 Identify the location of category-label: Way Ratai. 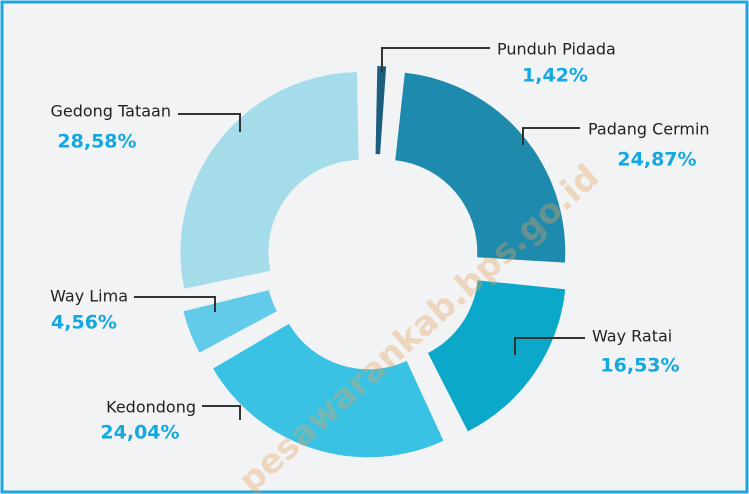
(632, 336).